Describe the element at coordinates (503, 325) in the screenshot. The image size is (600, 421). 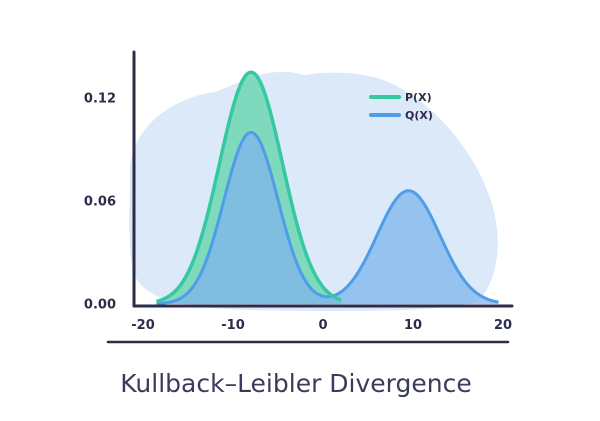
I see `x-tick-label: 20` at that location.